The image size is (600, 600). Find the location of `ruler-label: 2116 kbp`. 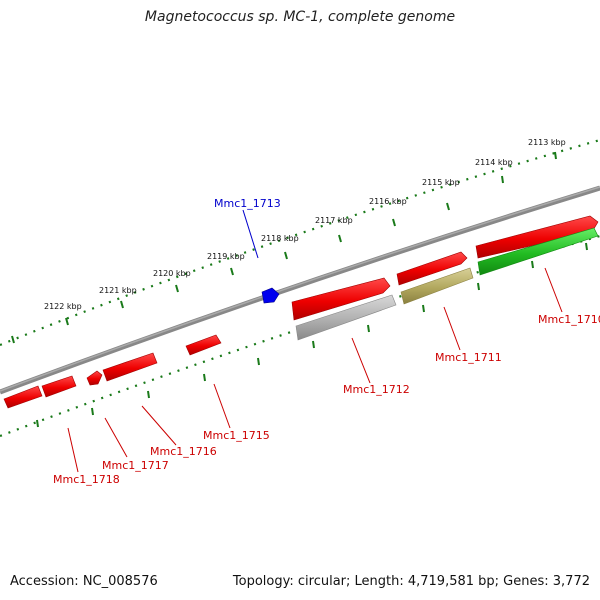

ruler-label: 2116 kbp is located at coordinates (388, 201).